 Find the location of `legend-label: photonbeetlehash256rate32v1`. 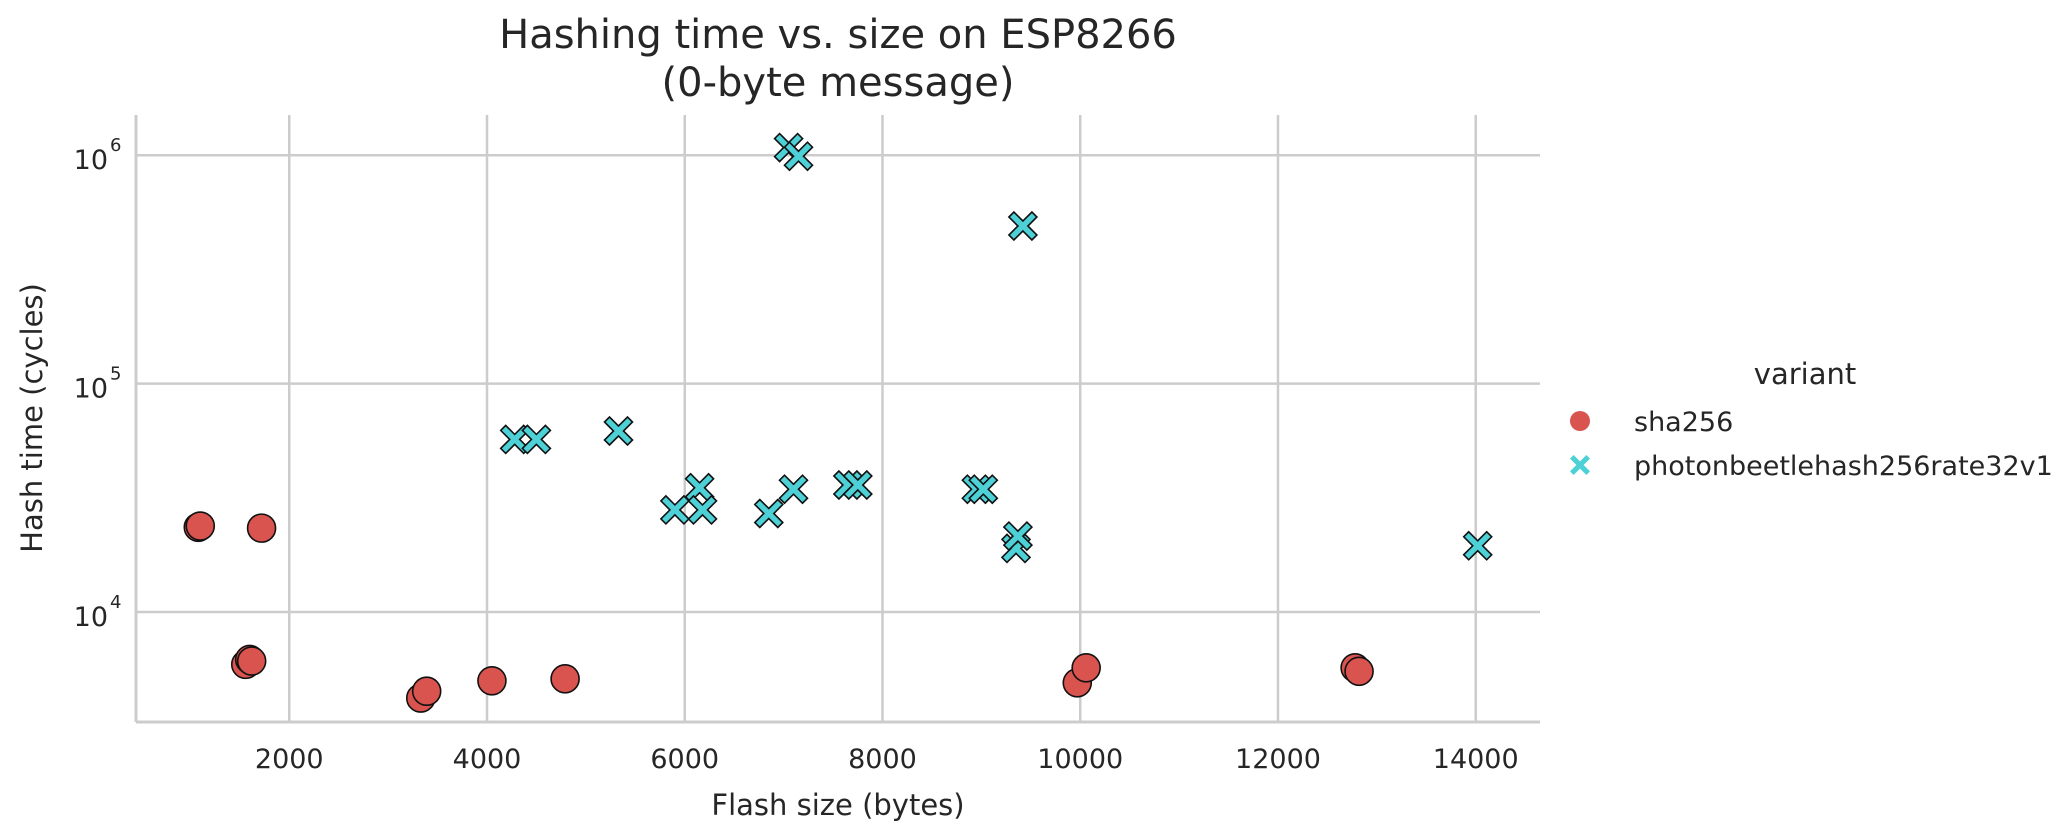

legend-label: photonbeetlehash256rate32v1 is located at coordinates (1843, 466).